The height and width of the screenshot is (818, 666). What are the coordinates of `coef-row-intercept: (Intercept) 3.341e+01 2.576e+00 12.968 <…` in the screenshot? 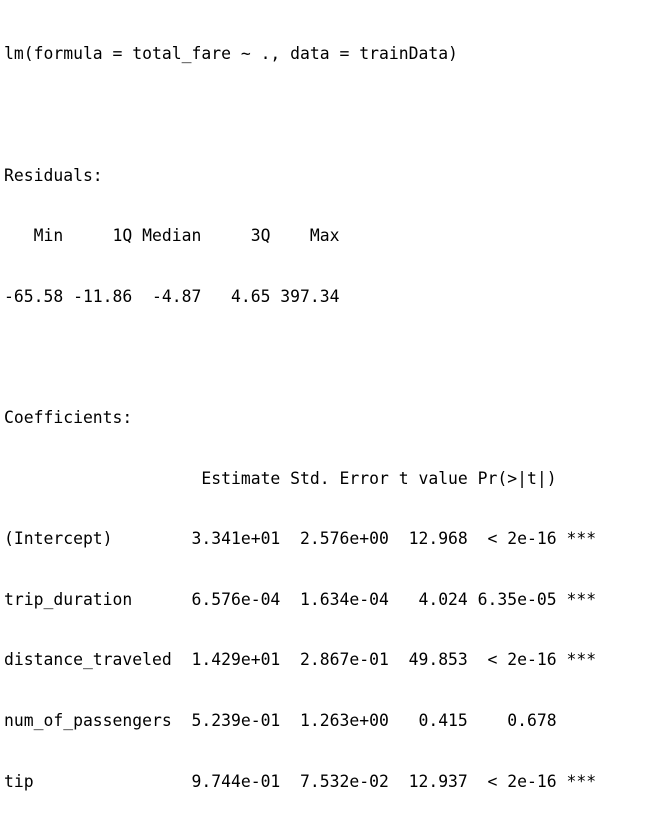 It's located at (300, 539).